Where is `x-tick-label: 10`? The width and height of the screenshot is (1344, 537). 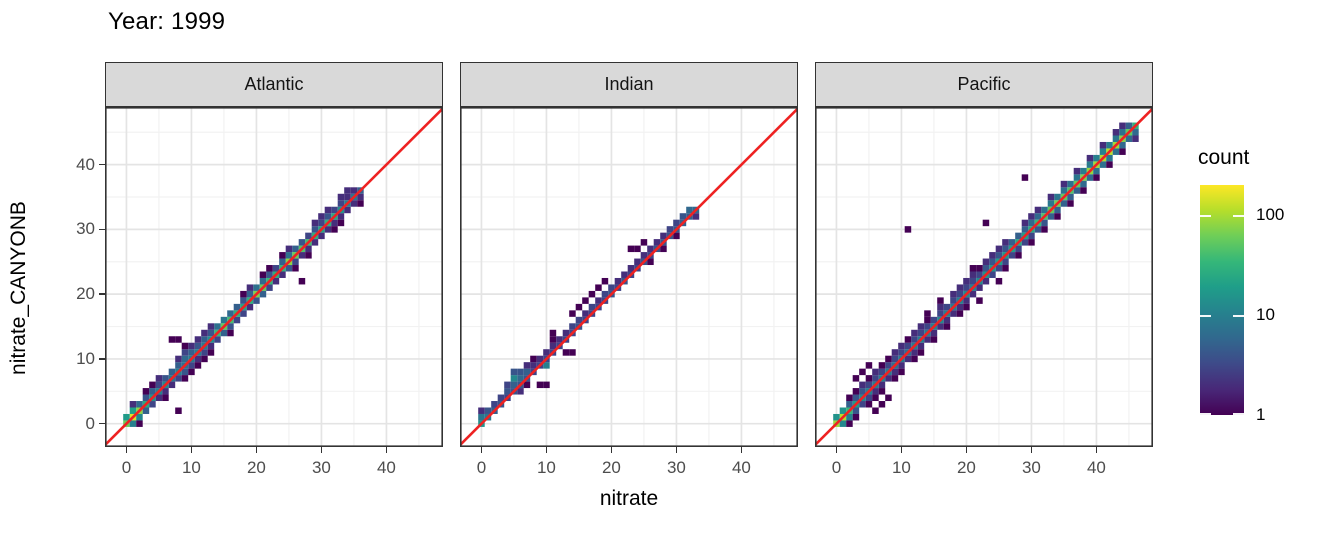
x-tick-label: 10 is located at coordinates (191, 467).